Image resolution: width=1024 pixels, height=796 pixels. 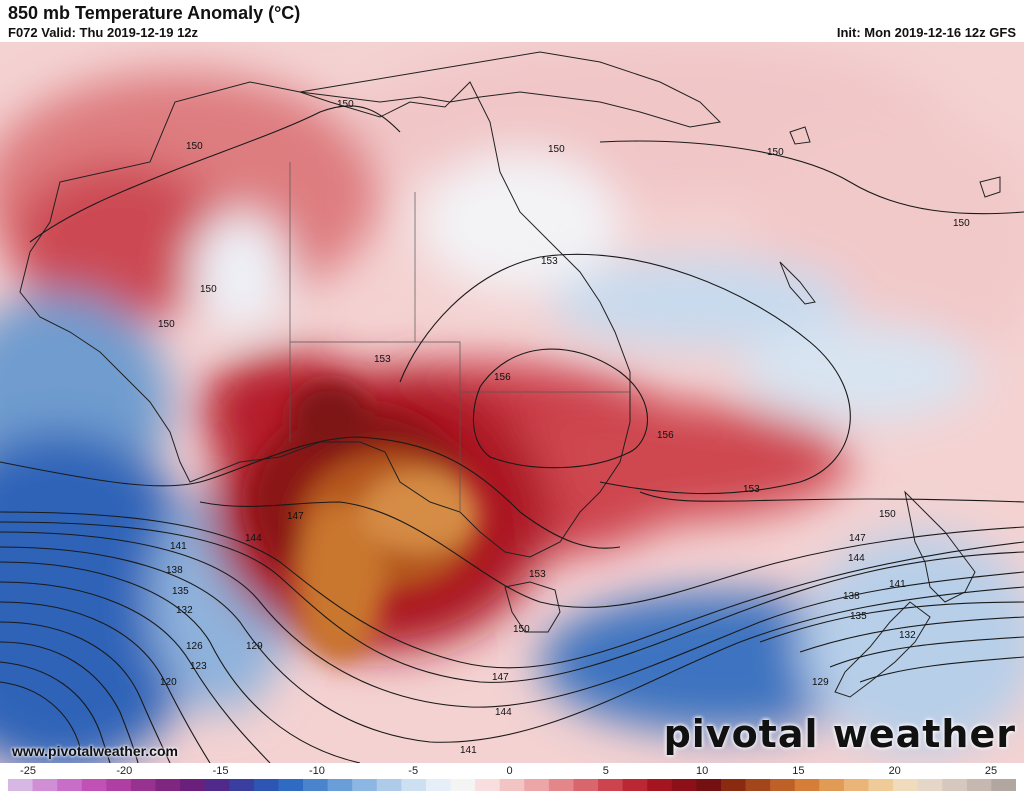 What do you see at coordinates (510, 89) in the screenshot?
I see `coastline-new-guinea` at bounding box center [510, 89].